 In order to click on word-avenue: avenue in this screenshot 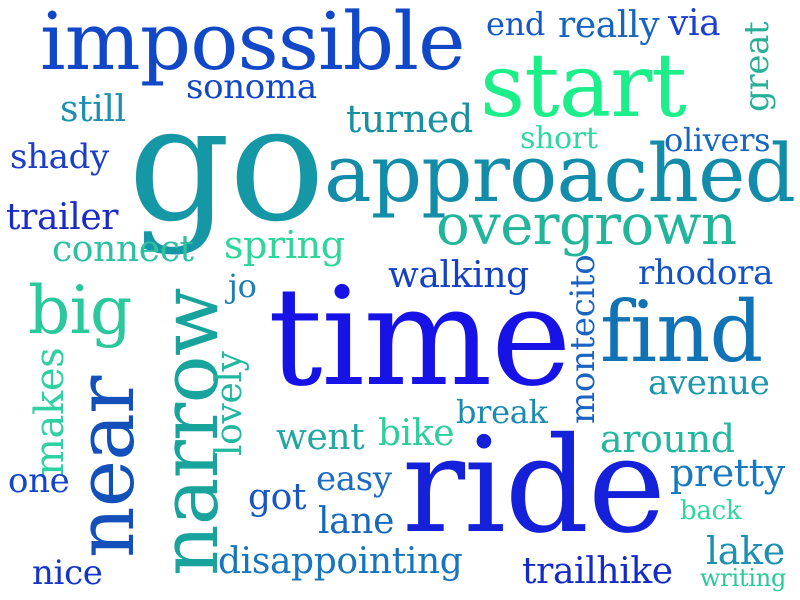, I will do `click(709, 383)`.